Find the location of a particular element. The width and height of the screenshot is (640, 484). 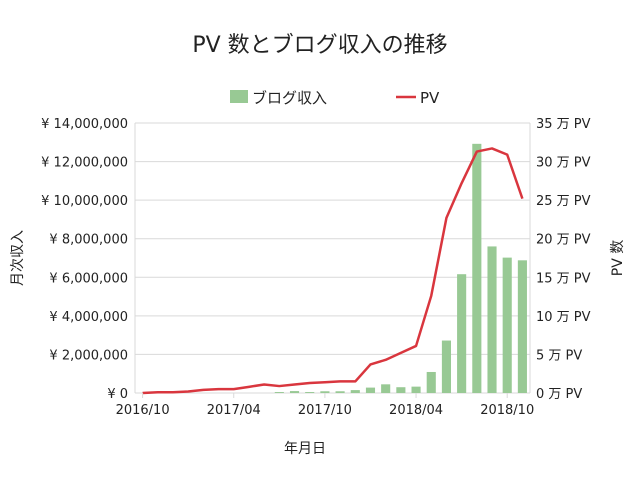

left-tick-label: ¥ 4,000,000 is located at coordinates (88, 317).